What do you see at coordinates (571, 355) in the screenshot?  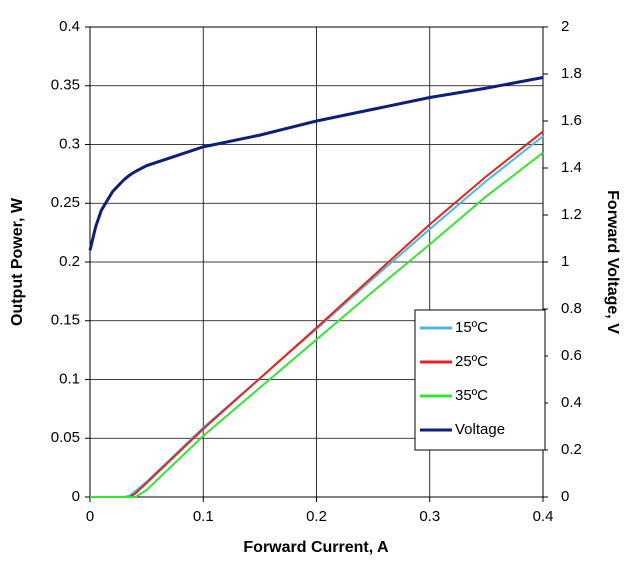 I see `y2-tick-label: 0.6` at bounding box center [571, 355].